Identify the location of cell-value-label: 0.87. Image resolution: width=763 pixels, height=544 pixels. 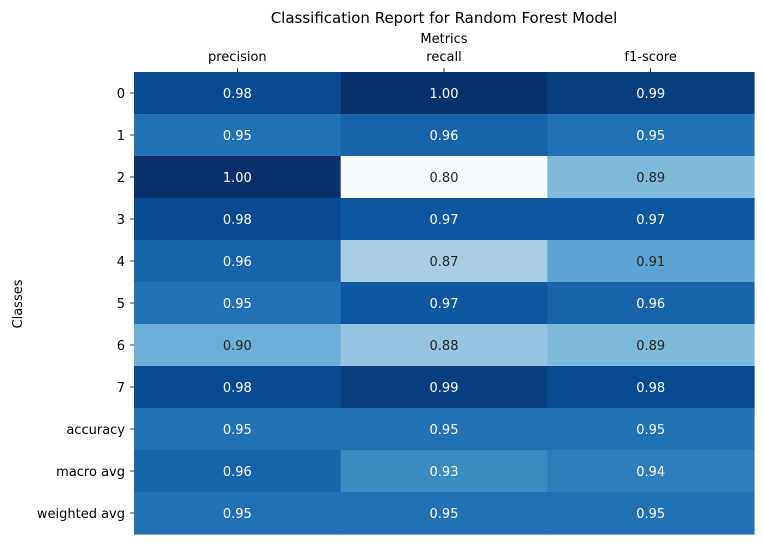
(444, 262).